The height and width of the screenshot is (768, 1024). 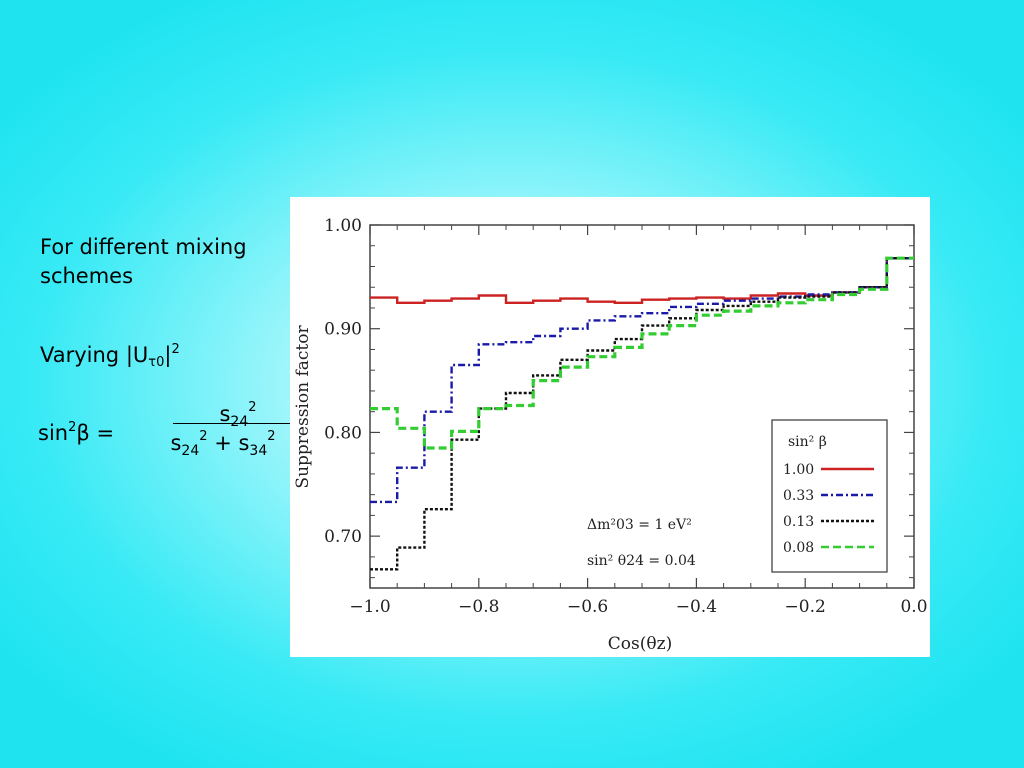 I want to click on den-plus: +, so click(x=223, y=443).